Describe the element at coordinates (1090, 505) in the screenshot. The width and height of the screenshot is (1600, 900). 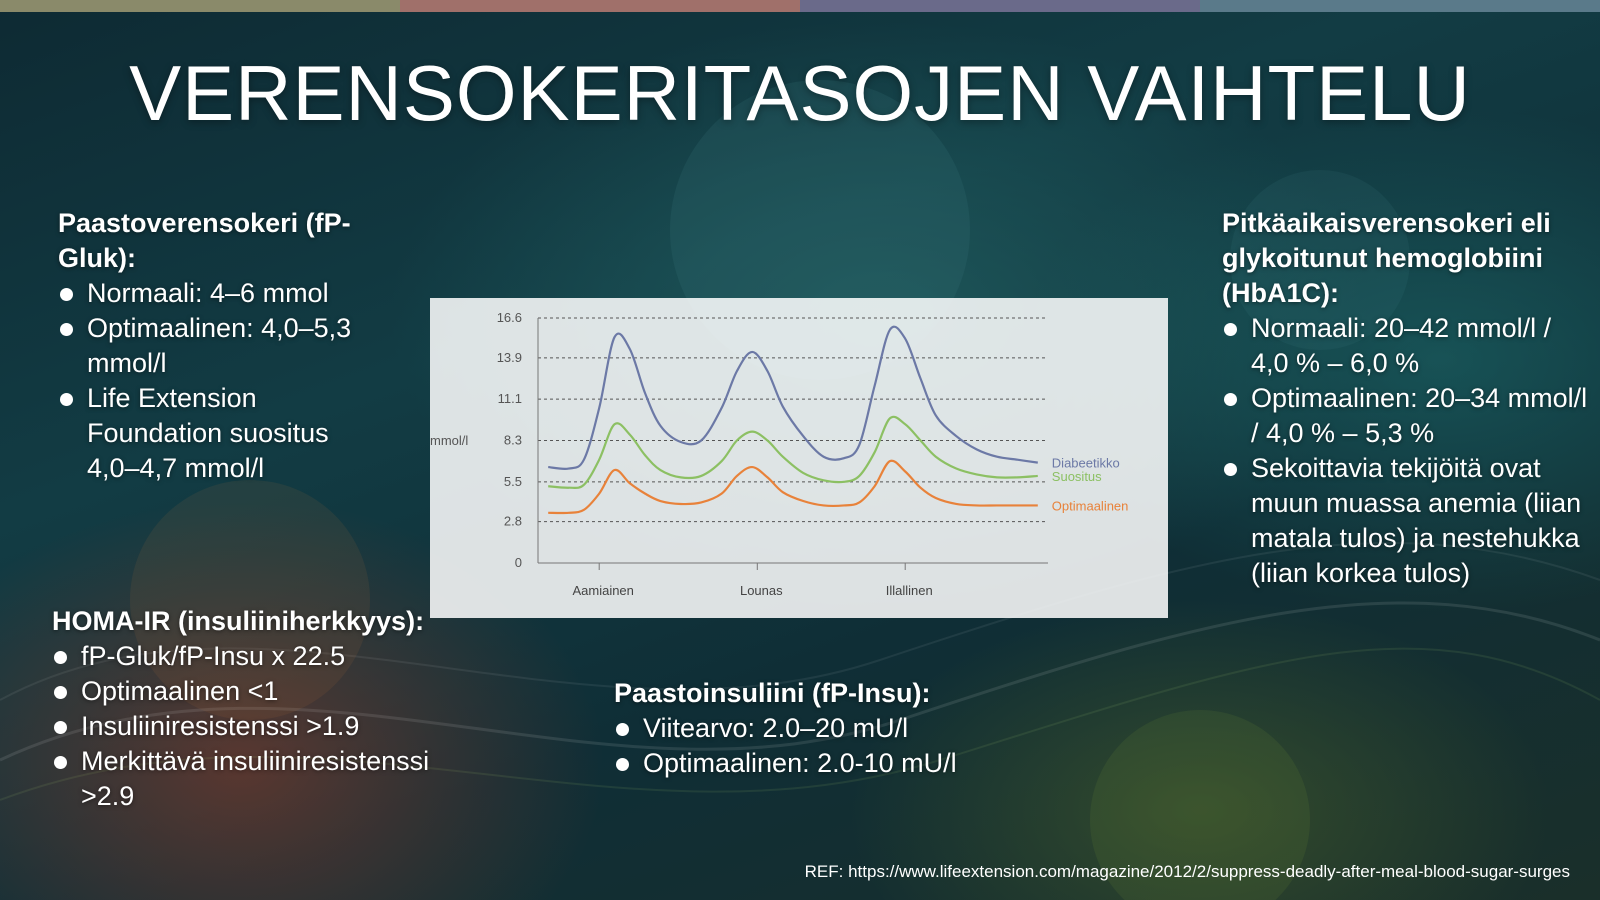
I see `legend-label-optimaalinen: Optimaalinen` at that location.